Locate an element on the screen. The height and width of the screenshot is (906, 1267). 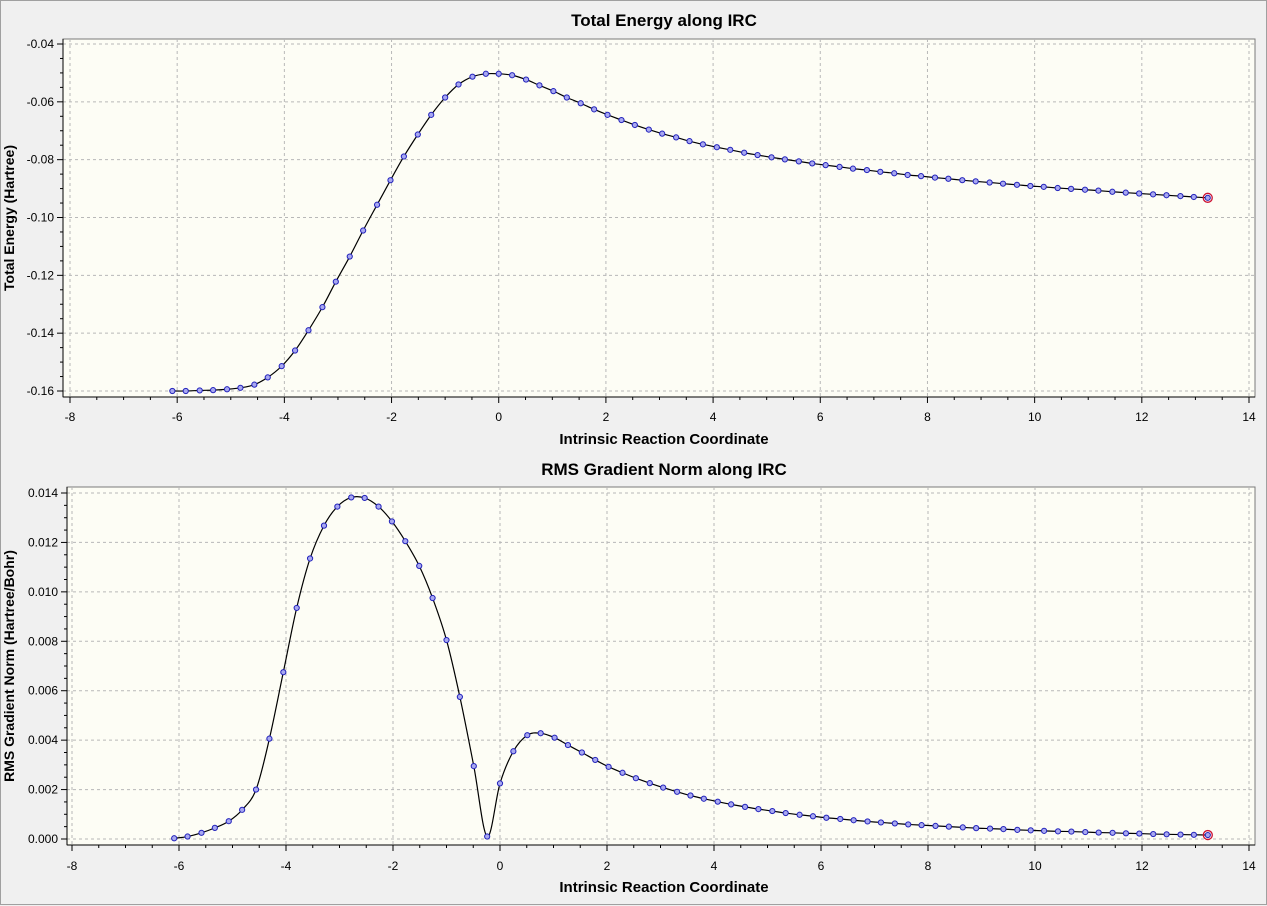
gradient-x-tick-label: 6 is located at coordinates (821, 866).